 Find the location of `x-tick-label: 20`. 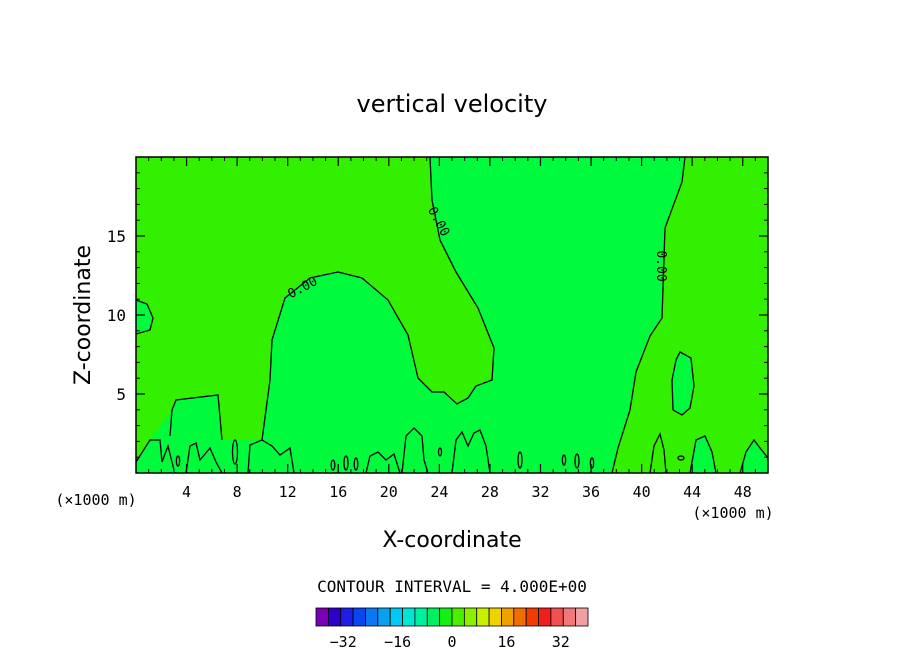

x-tick-label: 20 is located at coordinates (389, 492).